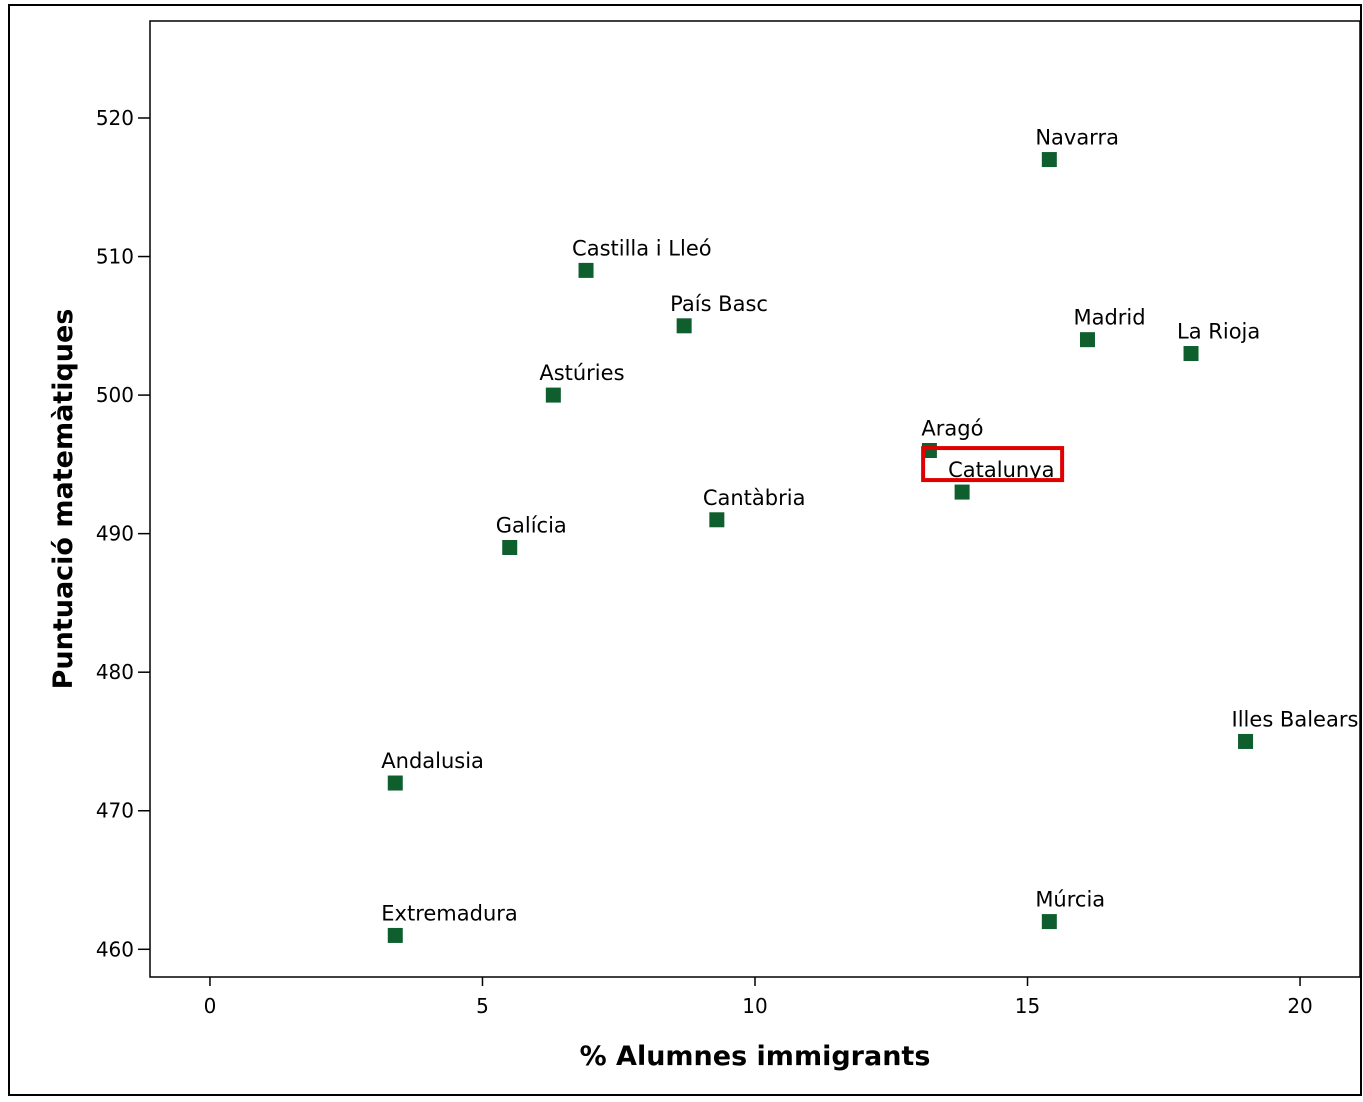 The image size is (1363, 1102). I want to click on highlight-layer, so click(993, 464).